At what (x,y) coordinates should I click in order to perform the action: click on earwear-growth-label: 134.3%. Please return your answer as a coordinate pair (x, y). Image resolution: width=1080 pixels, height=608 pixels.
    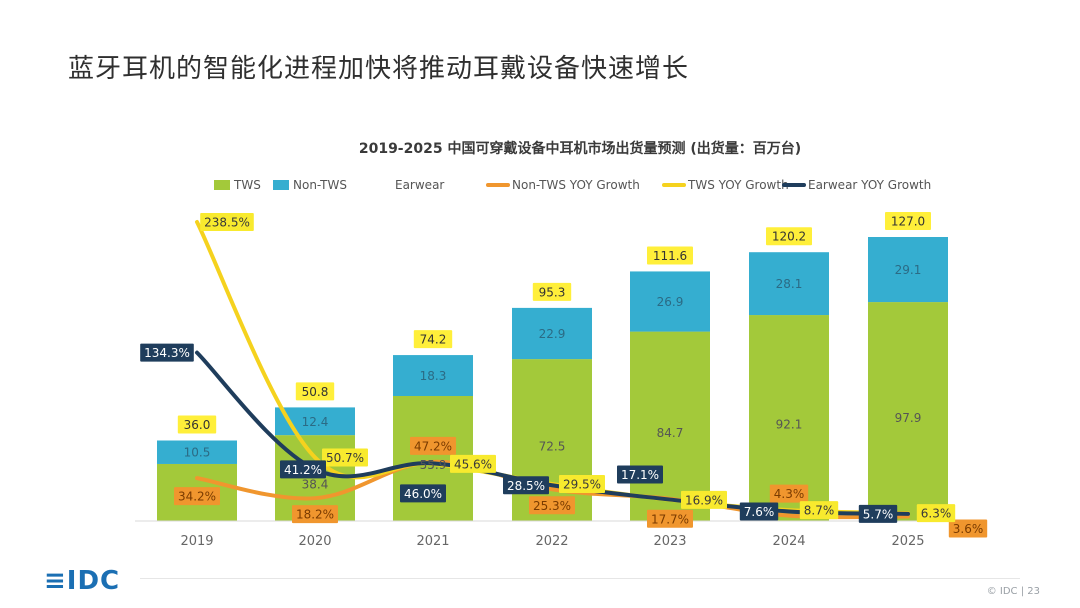
    Looking at the image, I should click on (167, 353).